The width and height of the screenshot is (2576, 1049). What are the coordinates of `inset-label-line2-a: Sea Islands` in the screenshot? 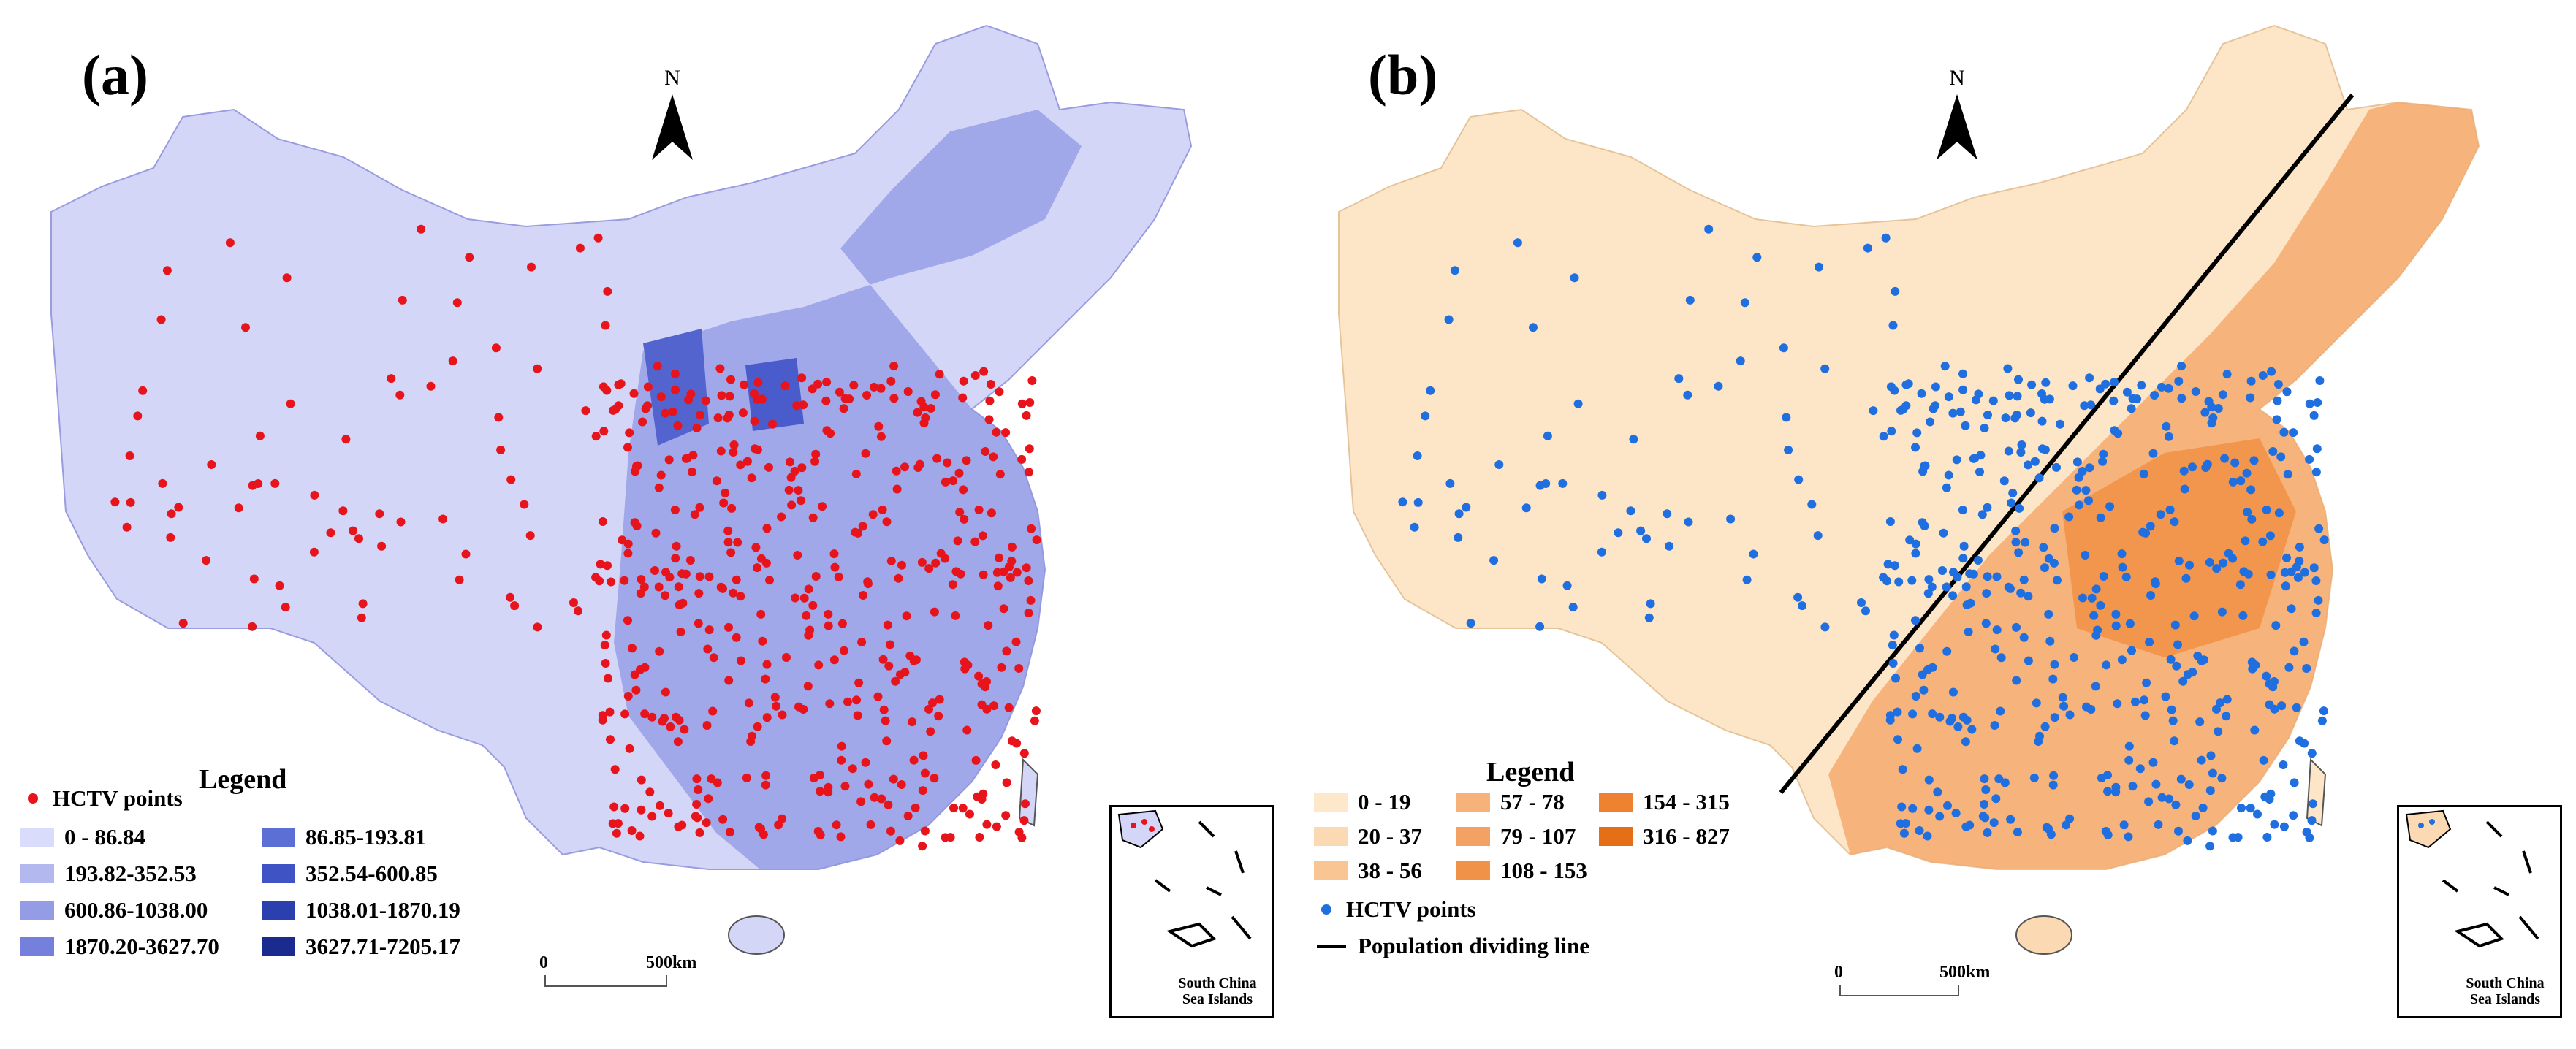 It's located at (1217, 999).